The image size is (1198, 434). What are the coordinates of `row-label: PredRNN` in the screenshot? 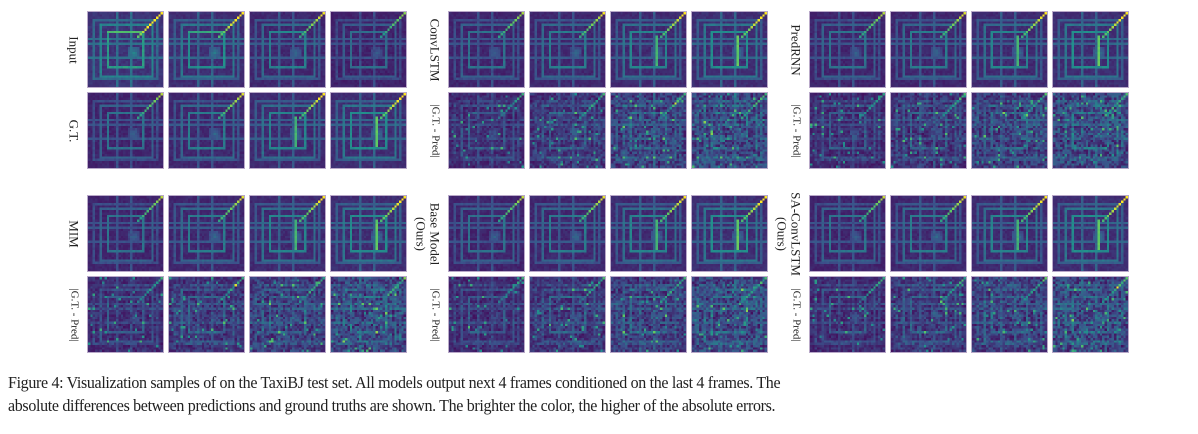 It's located at (796, 49).